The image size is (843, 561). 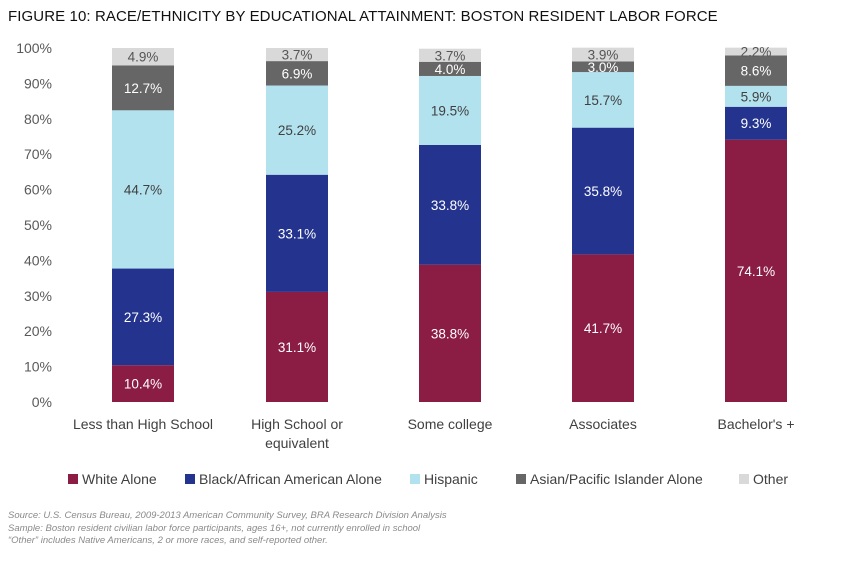 What do you see at coordinates (119, 479) in the screenshot?
I see `legend-label: White Alone` at bounding box center [119, 479].